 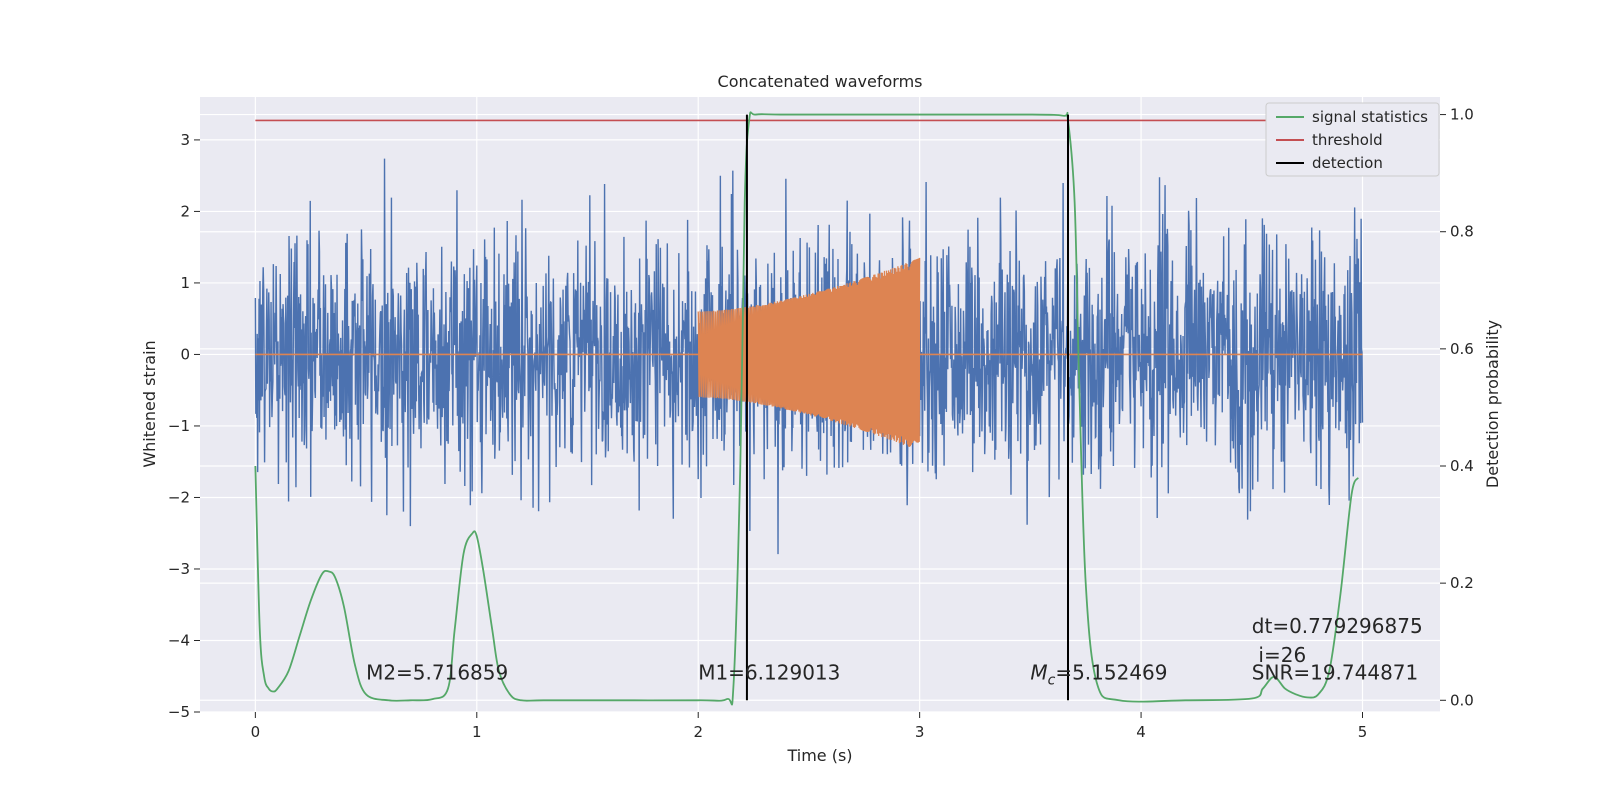 What do you see at coordinates (179, 712) in the screenshot?
I see `left-tick-label: −5` at bounding box center [179, 712].